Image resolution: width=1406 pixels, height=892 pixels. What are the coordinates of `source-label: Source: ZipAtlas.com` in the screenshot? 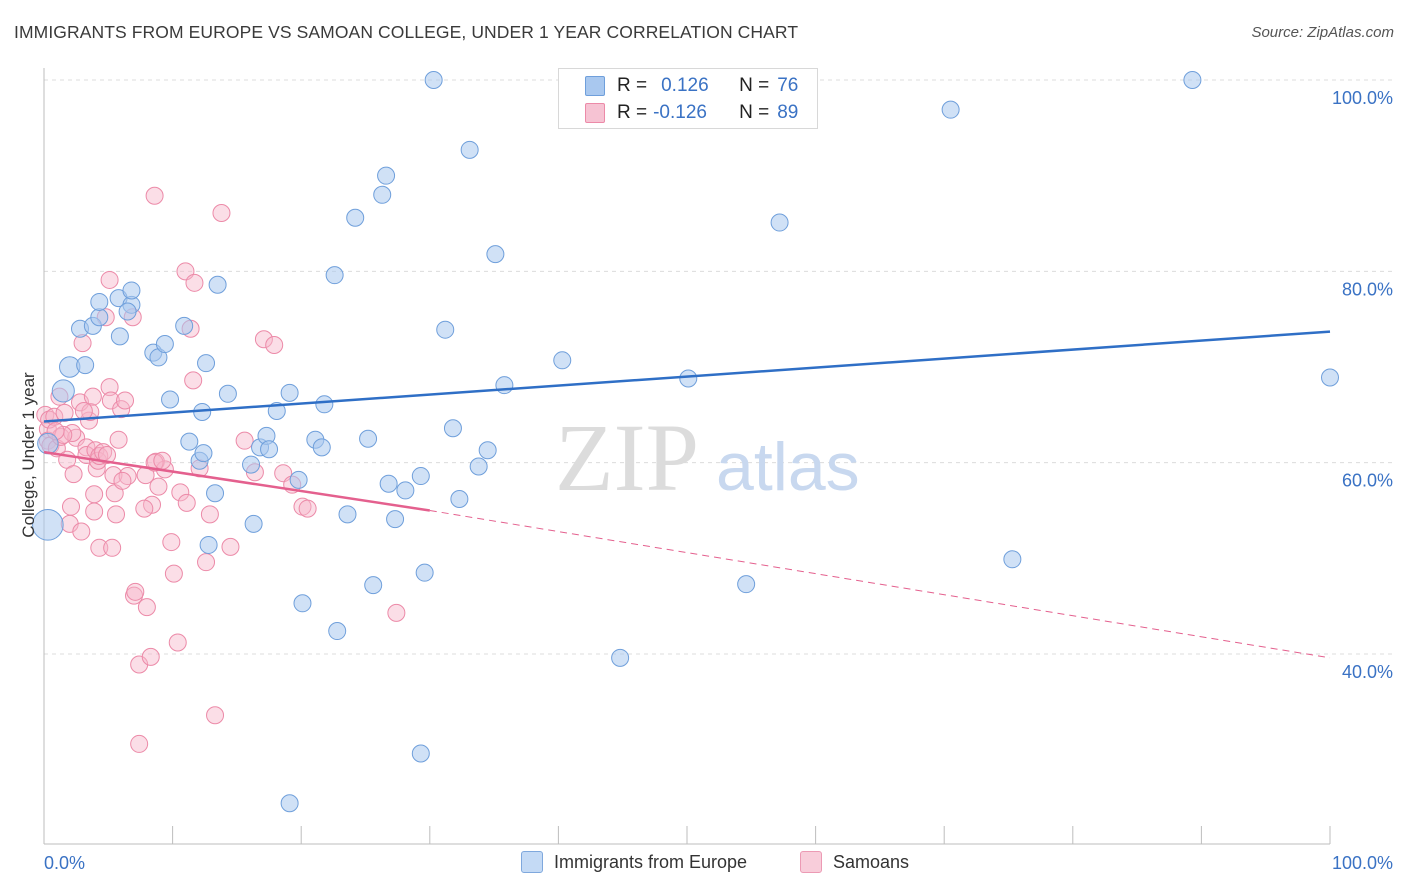 It's located at (1322, 32).